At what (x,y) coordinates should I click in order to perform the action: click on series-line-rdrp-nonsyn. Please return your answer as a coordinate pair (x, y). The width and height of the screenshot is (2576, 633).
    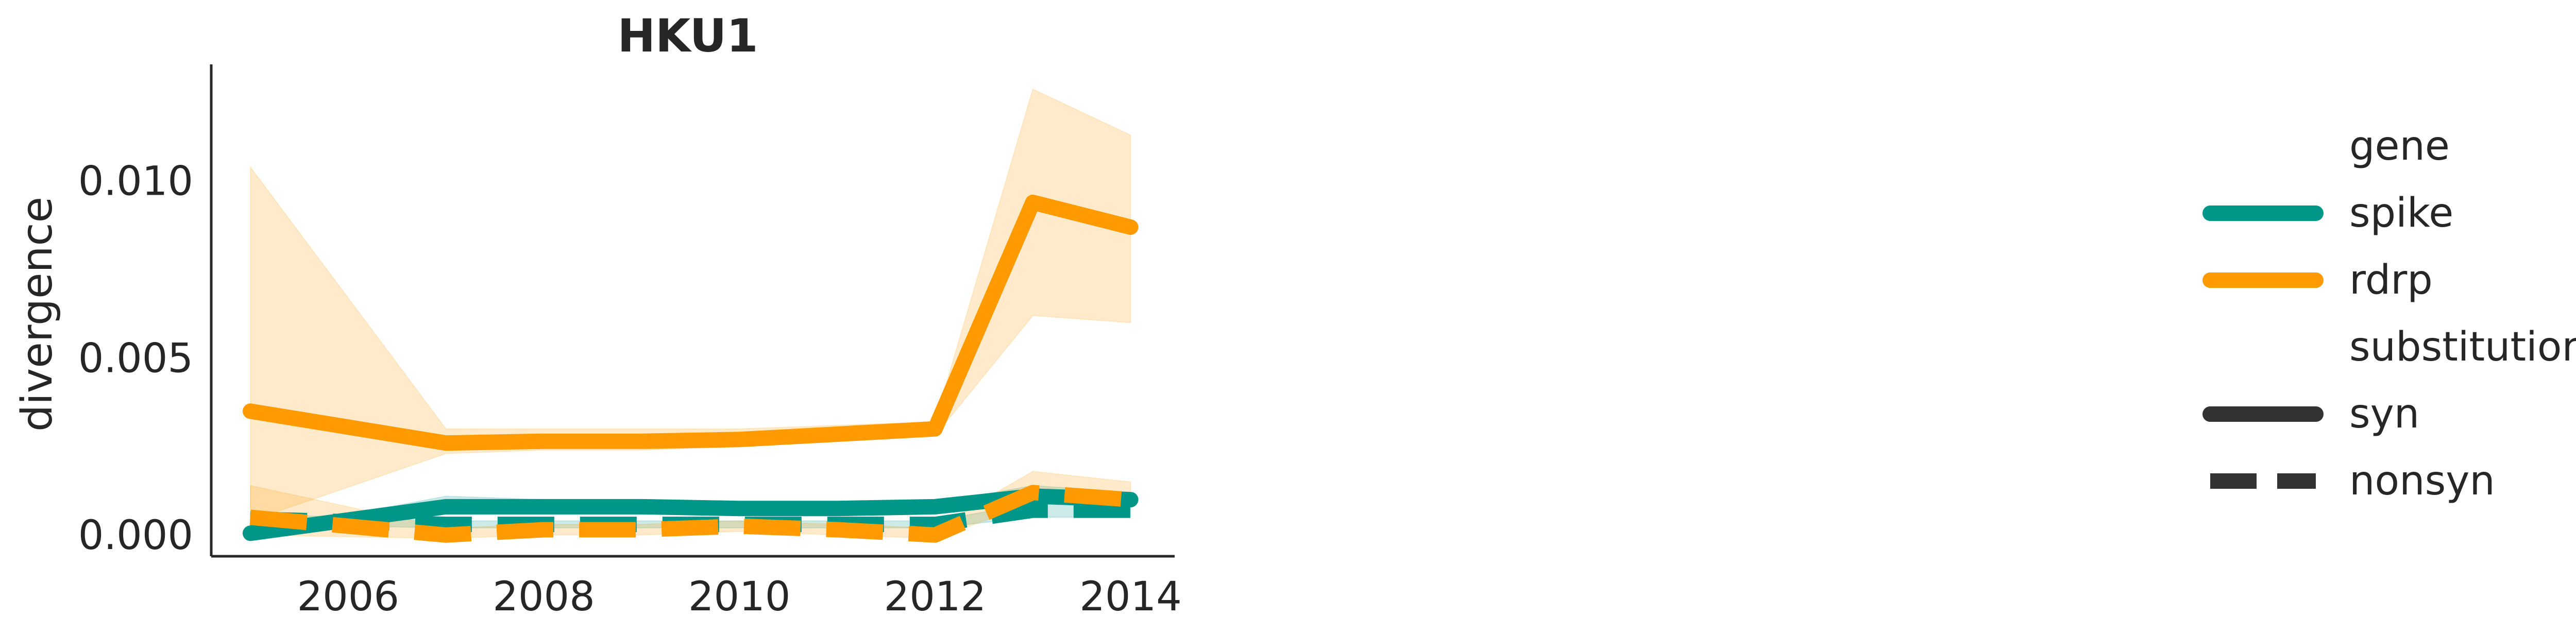
    Looking at the image, I should click on (690, 514).